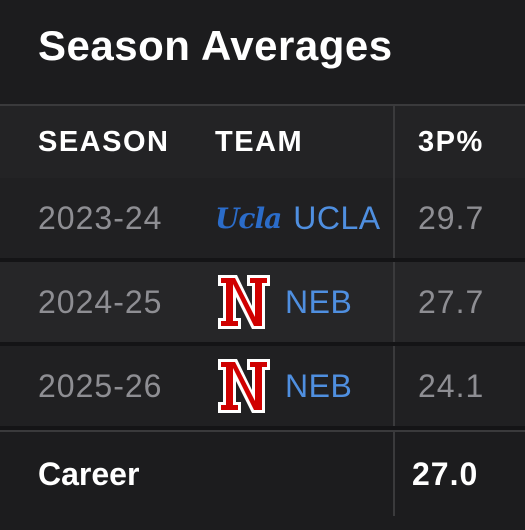  Describe the element at coordinates (89, 473) in the screenshot. I see `career-label: Career` at that location.